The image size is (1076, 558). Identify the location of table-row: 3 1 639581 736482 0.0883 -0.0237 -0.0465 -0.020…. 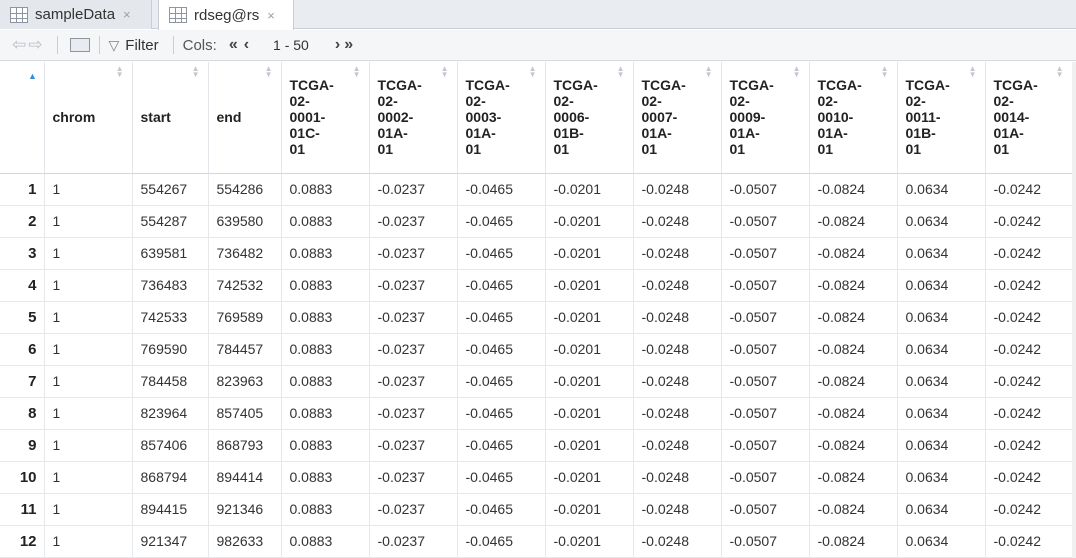
(536, 253).